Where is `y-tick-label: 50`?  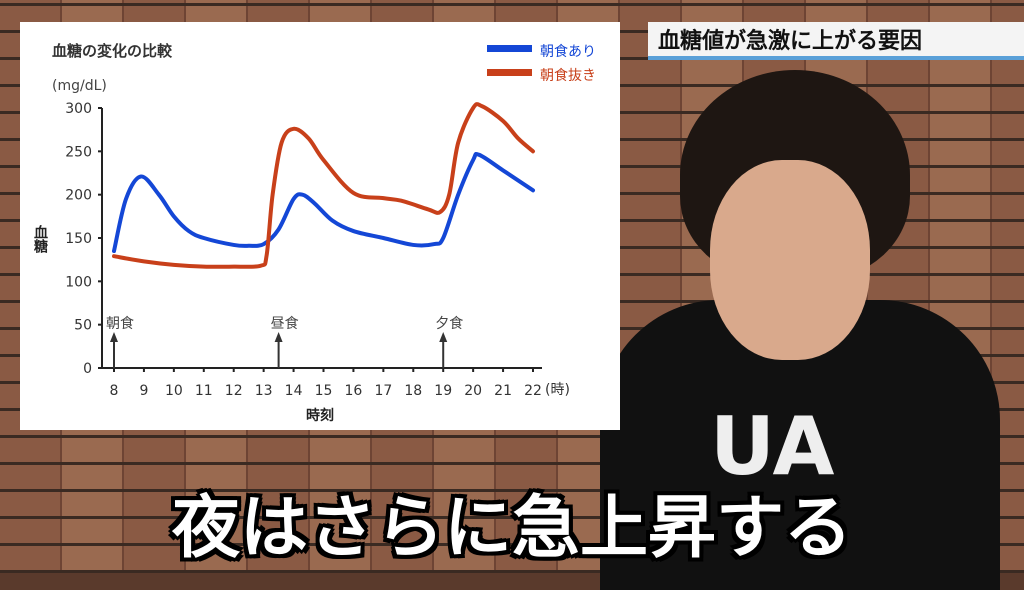
y-tick-label: 50 is located at coordinates (83, 326).